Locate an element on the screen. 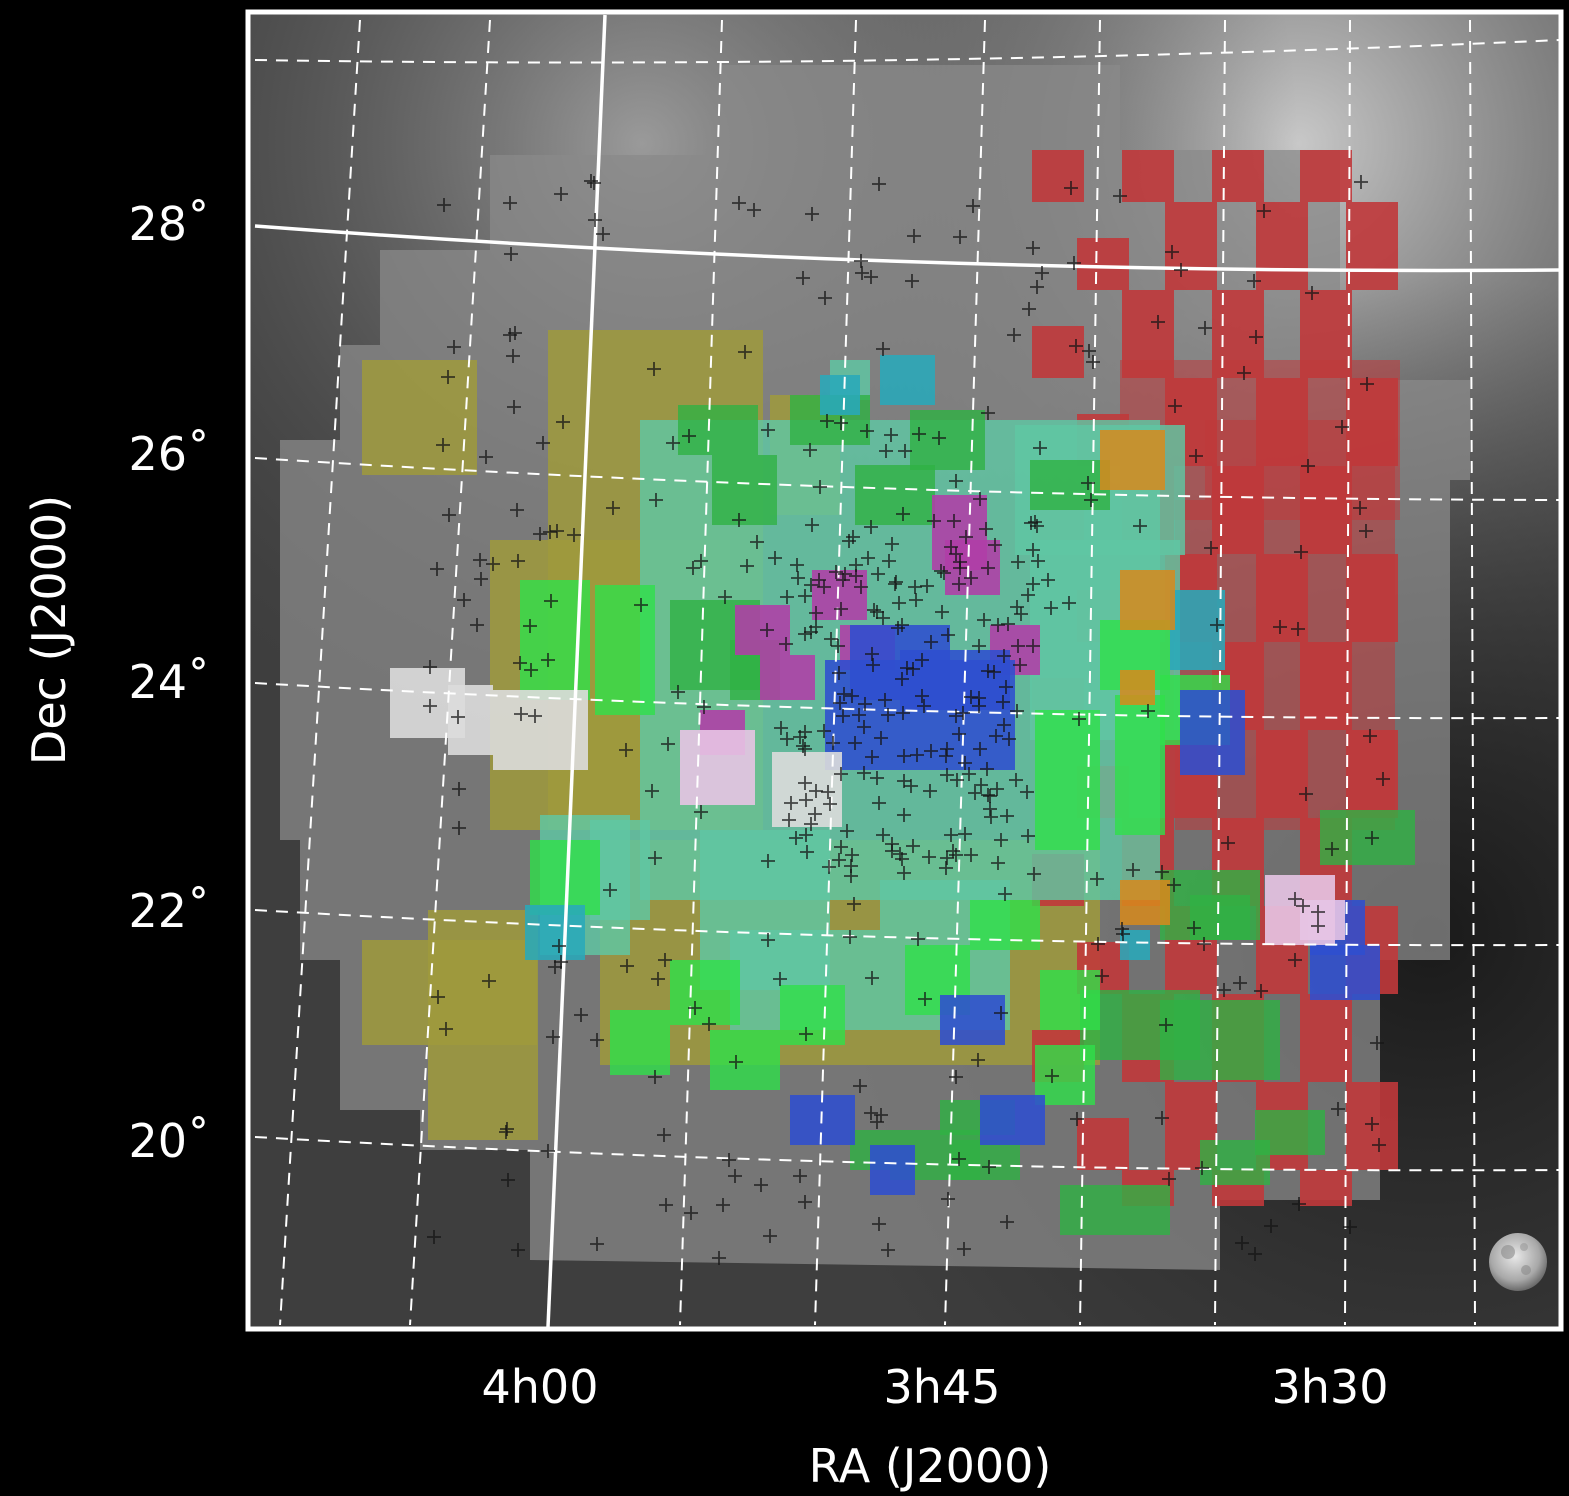  dec-tick-26: 26˚ is located at coordinates (169, 454).